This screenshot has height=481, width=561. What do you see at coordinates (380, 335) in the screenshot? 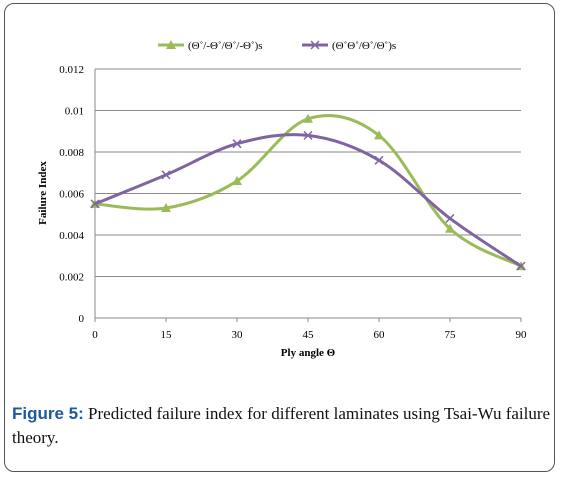
I see `x-tick-label: 60` at bounding box center [380, 335].